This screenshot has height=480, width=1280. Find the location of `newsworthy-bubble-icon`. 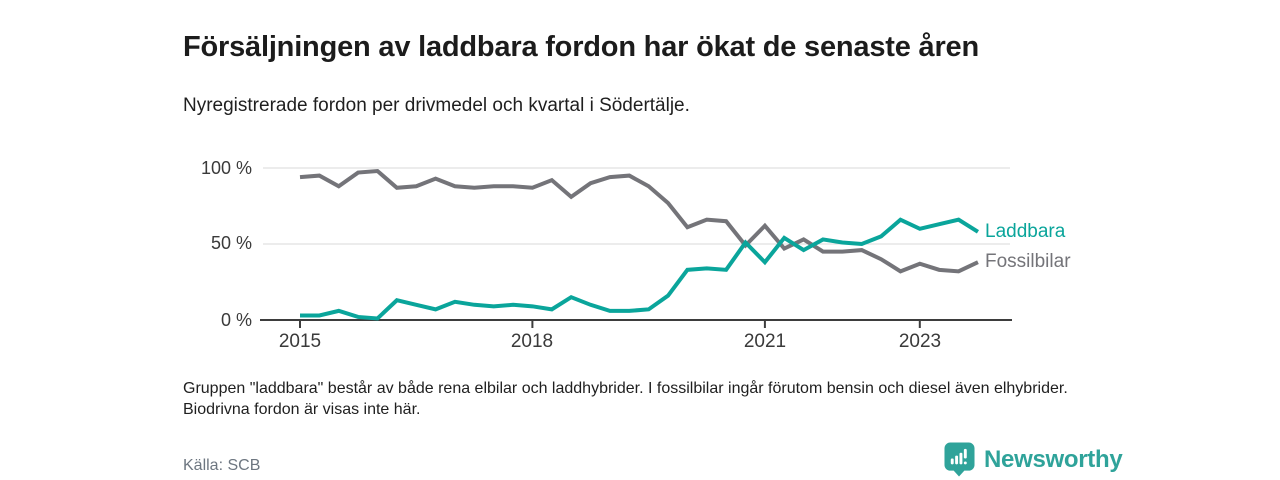

newsworthy-bubble-icon is located at coordinates (959, 459).